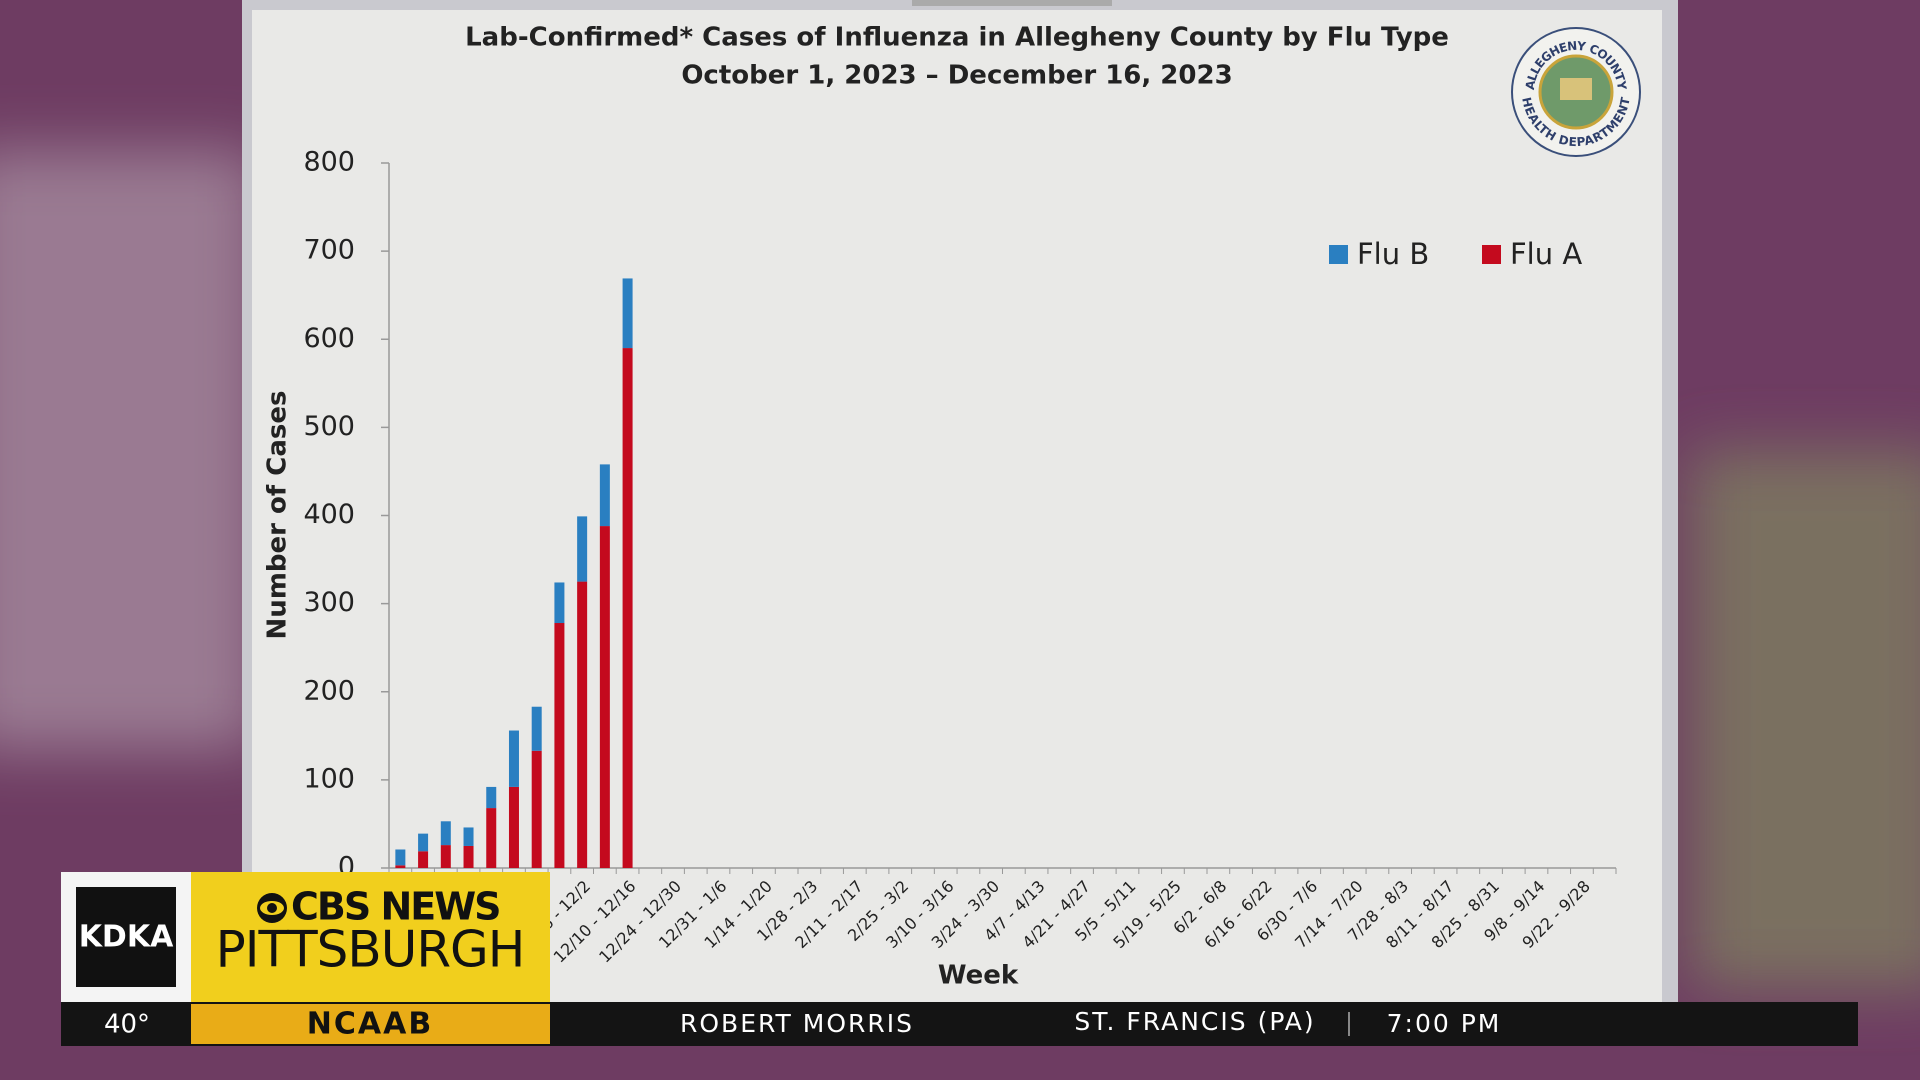 The height and width of the screenshot is (1080, 1920). What do you see at coordinates (1194, 1021) in the screenshot?
I see `ticker-team2: ST. FRANCIS (PA)` at bounding box center [1194, 1021].